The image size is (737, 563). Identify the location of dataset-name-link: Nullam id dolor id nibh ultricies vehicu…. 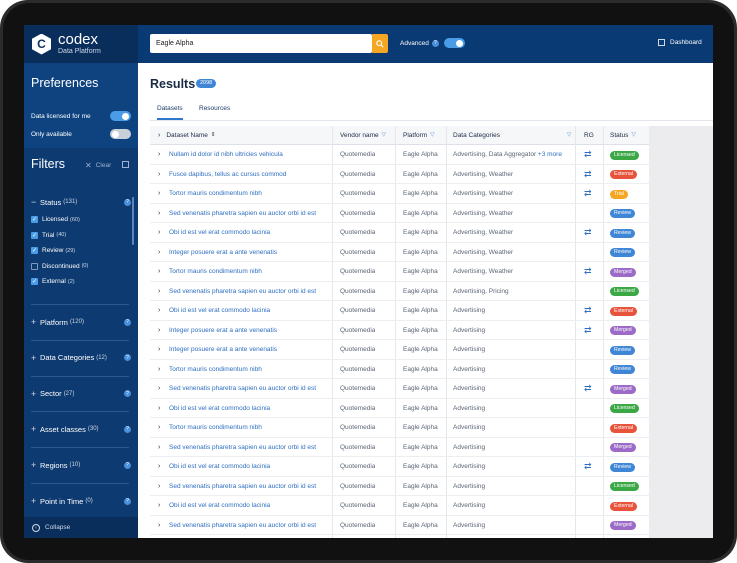
(226, 154).